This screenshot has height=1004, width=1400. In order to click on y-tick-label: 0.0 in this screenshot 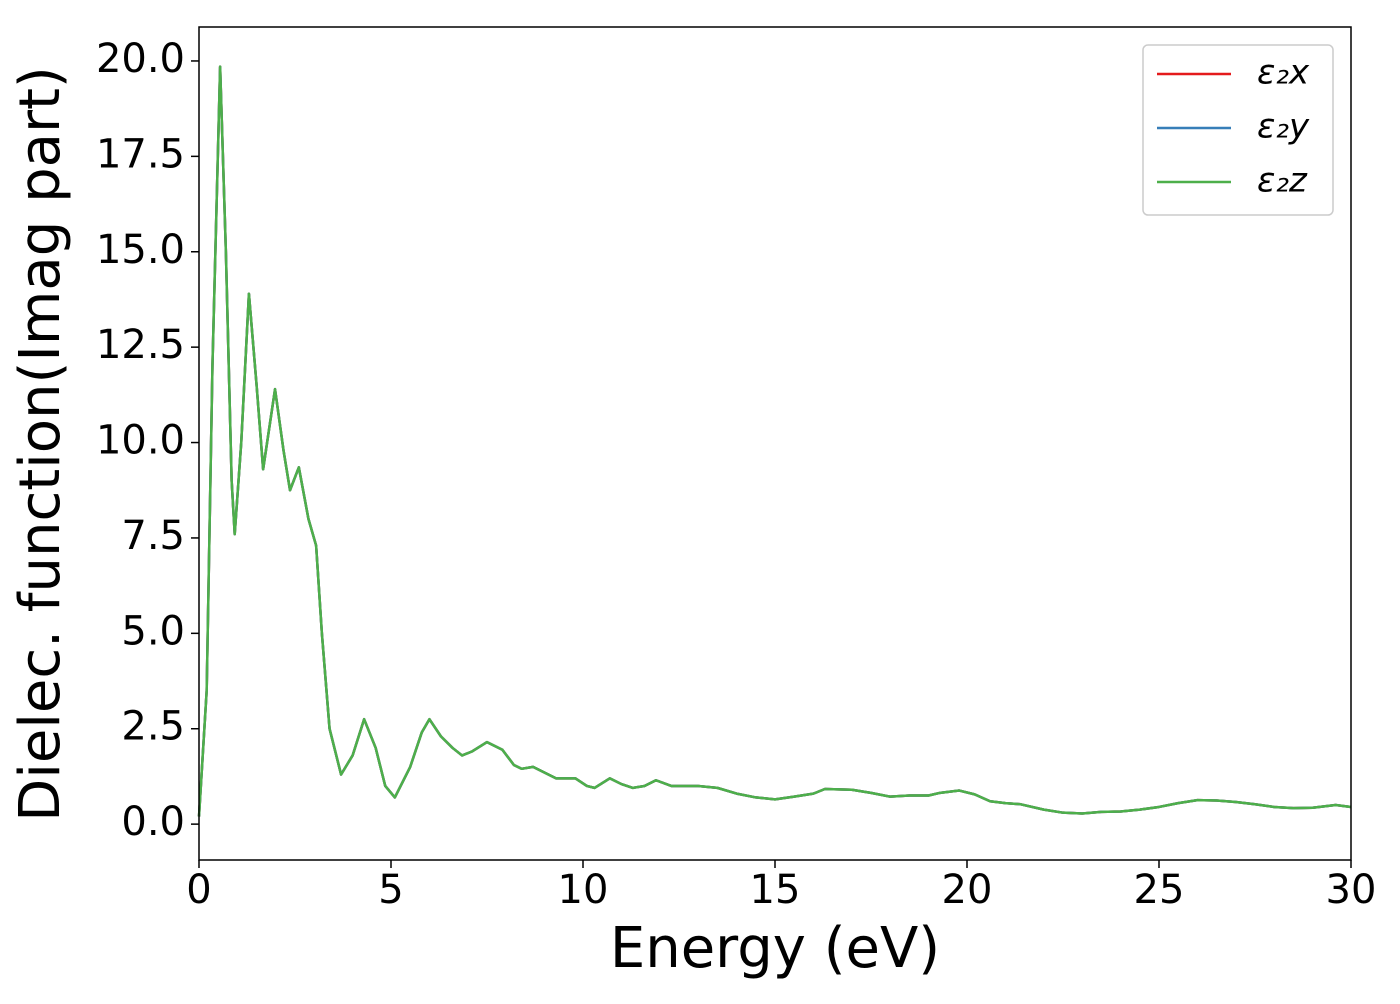, I will do `click(153, 822)`.